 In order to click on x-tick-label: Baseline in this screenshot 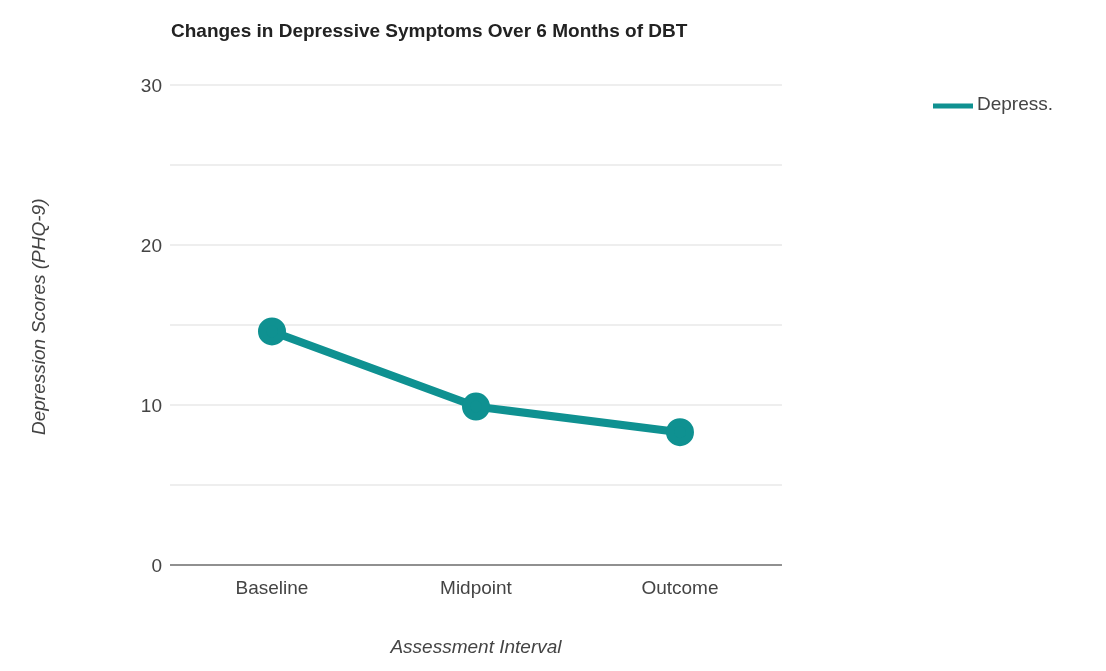, I will do `click(272, 588)`.